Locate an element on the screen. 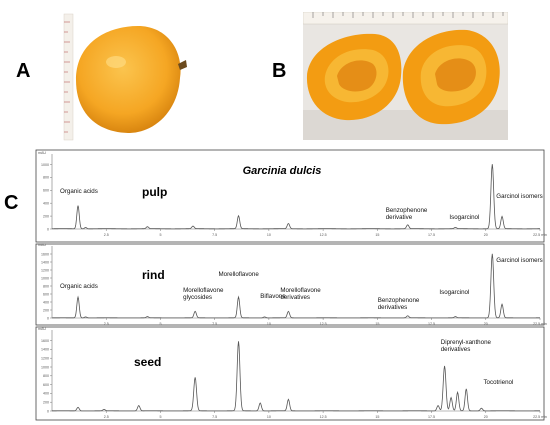 This screenshot has width=550, height=425. annotation-label: Morelloflavone glycosides is located at coordinates (203, 294).